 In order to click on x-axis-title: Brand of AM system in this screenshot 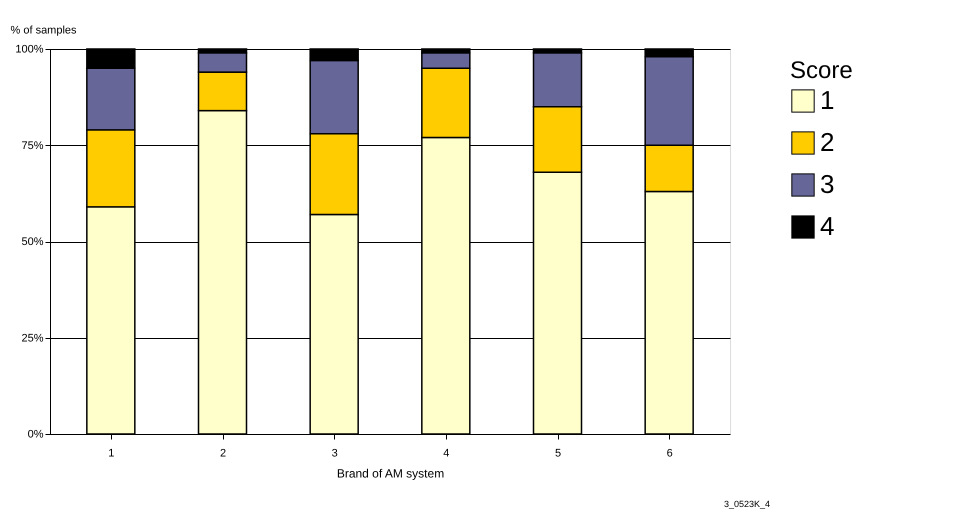, I will do `click(390, 473)`.